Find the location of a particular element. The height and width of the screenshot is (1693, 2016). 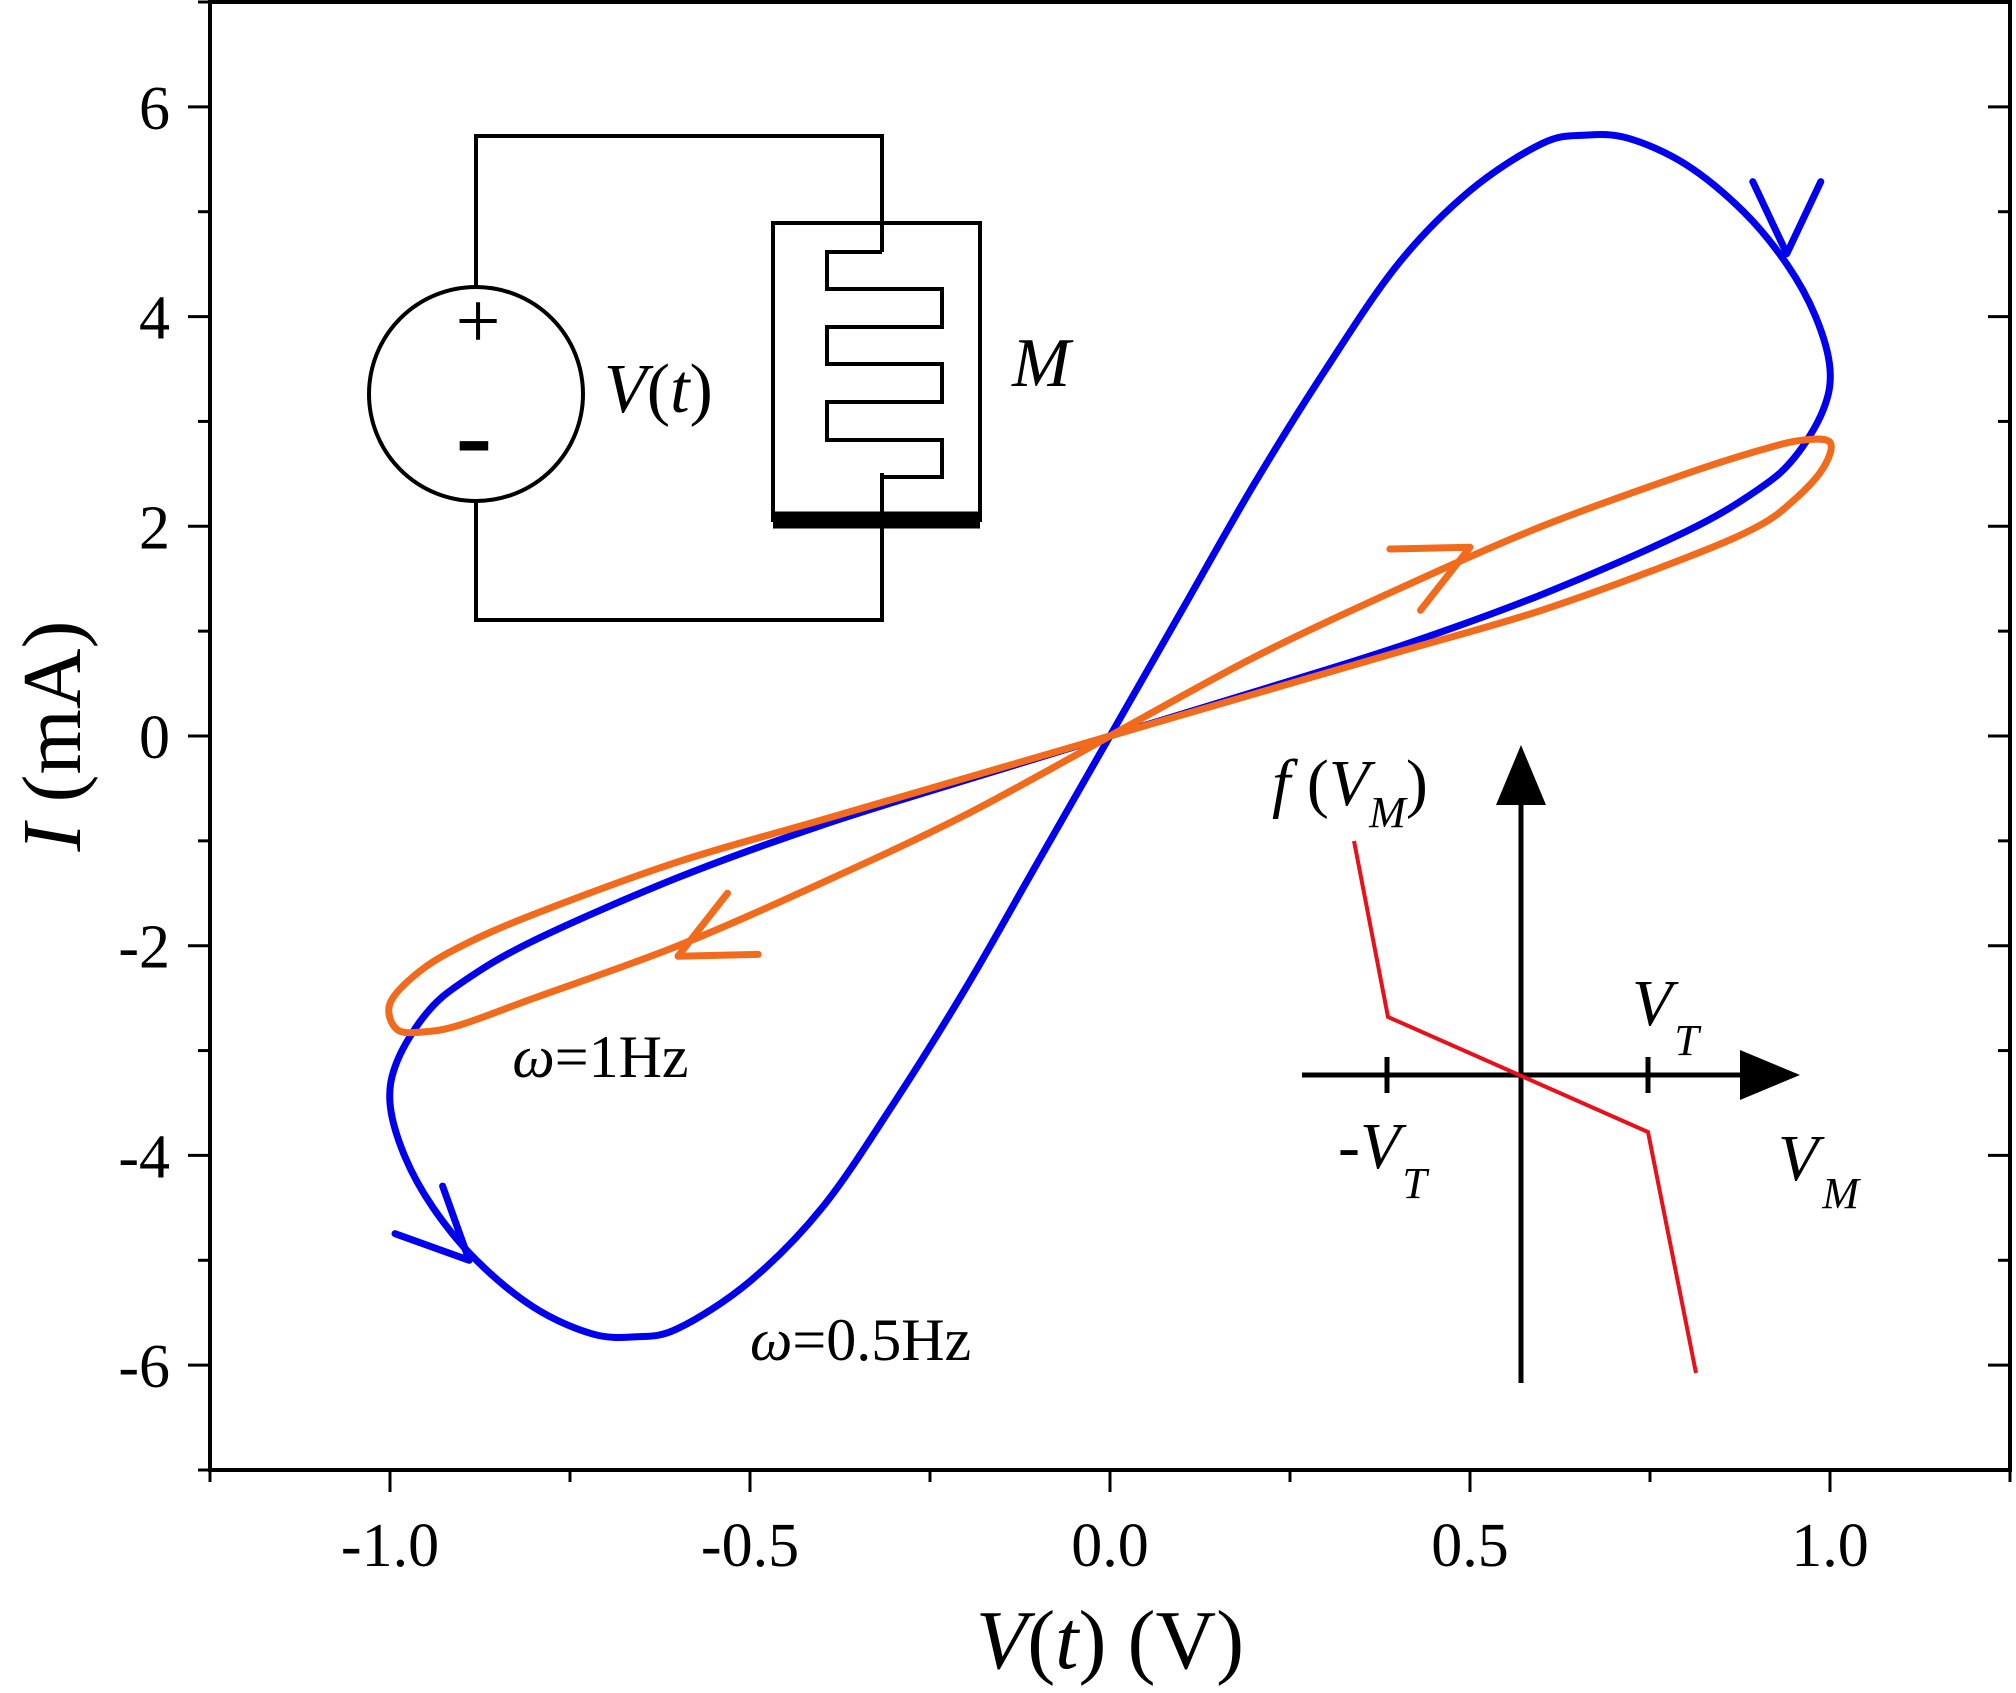

source-plus-sign: + is located at coordinates (477, 322).